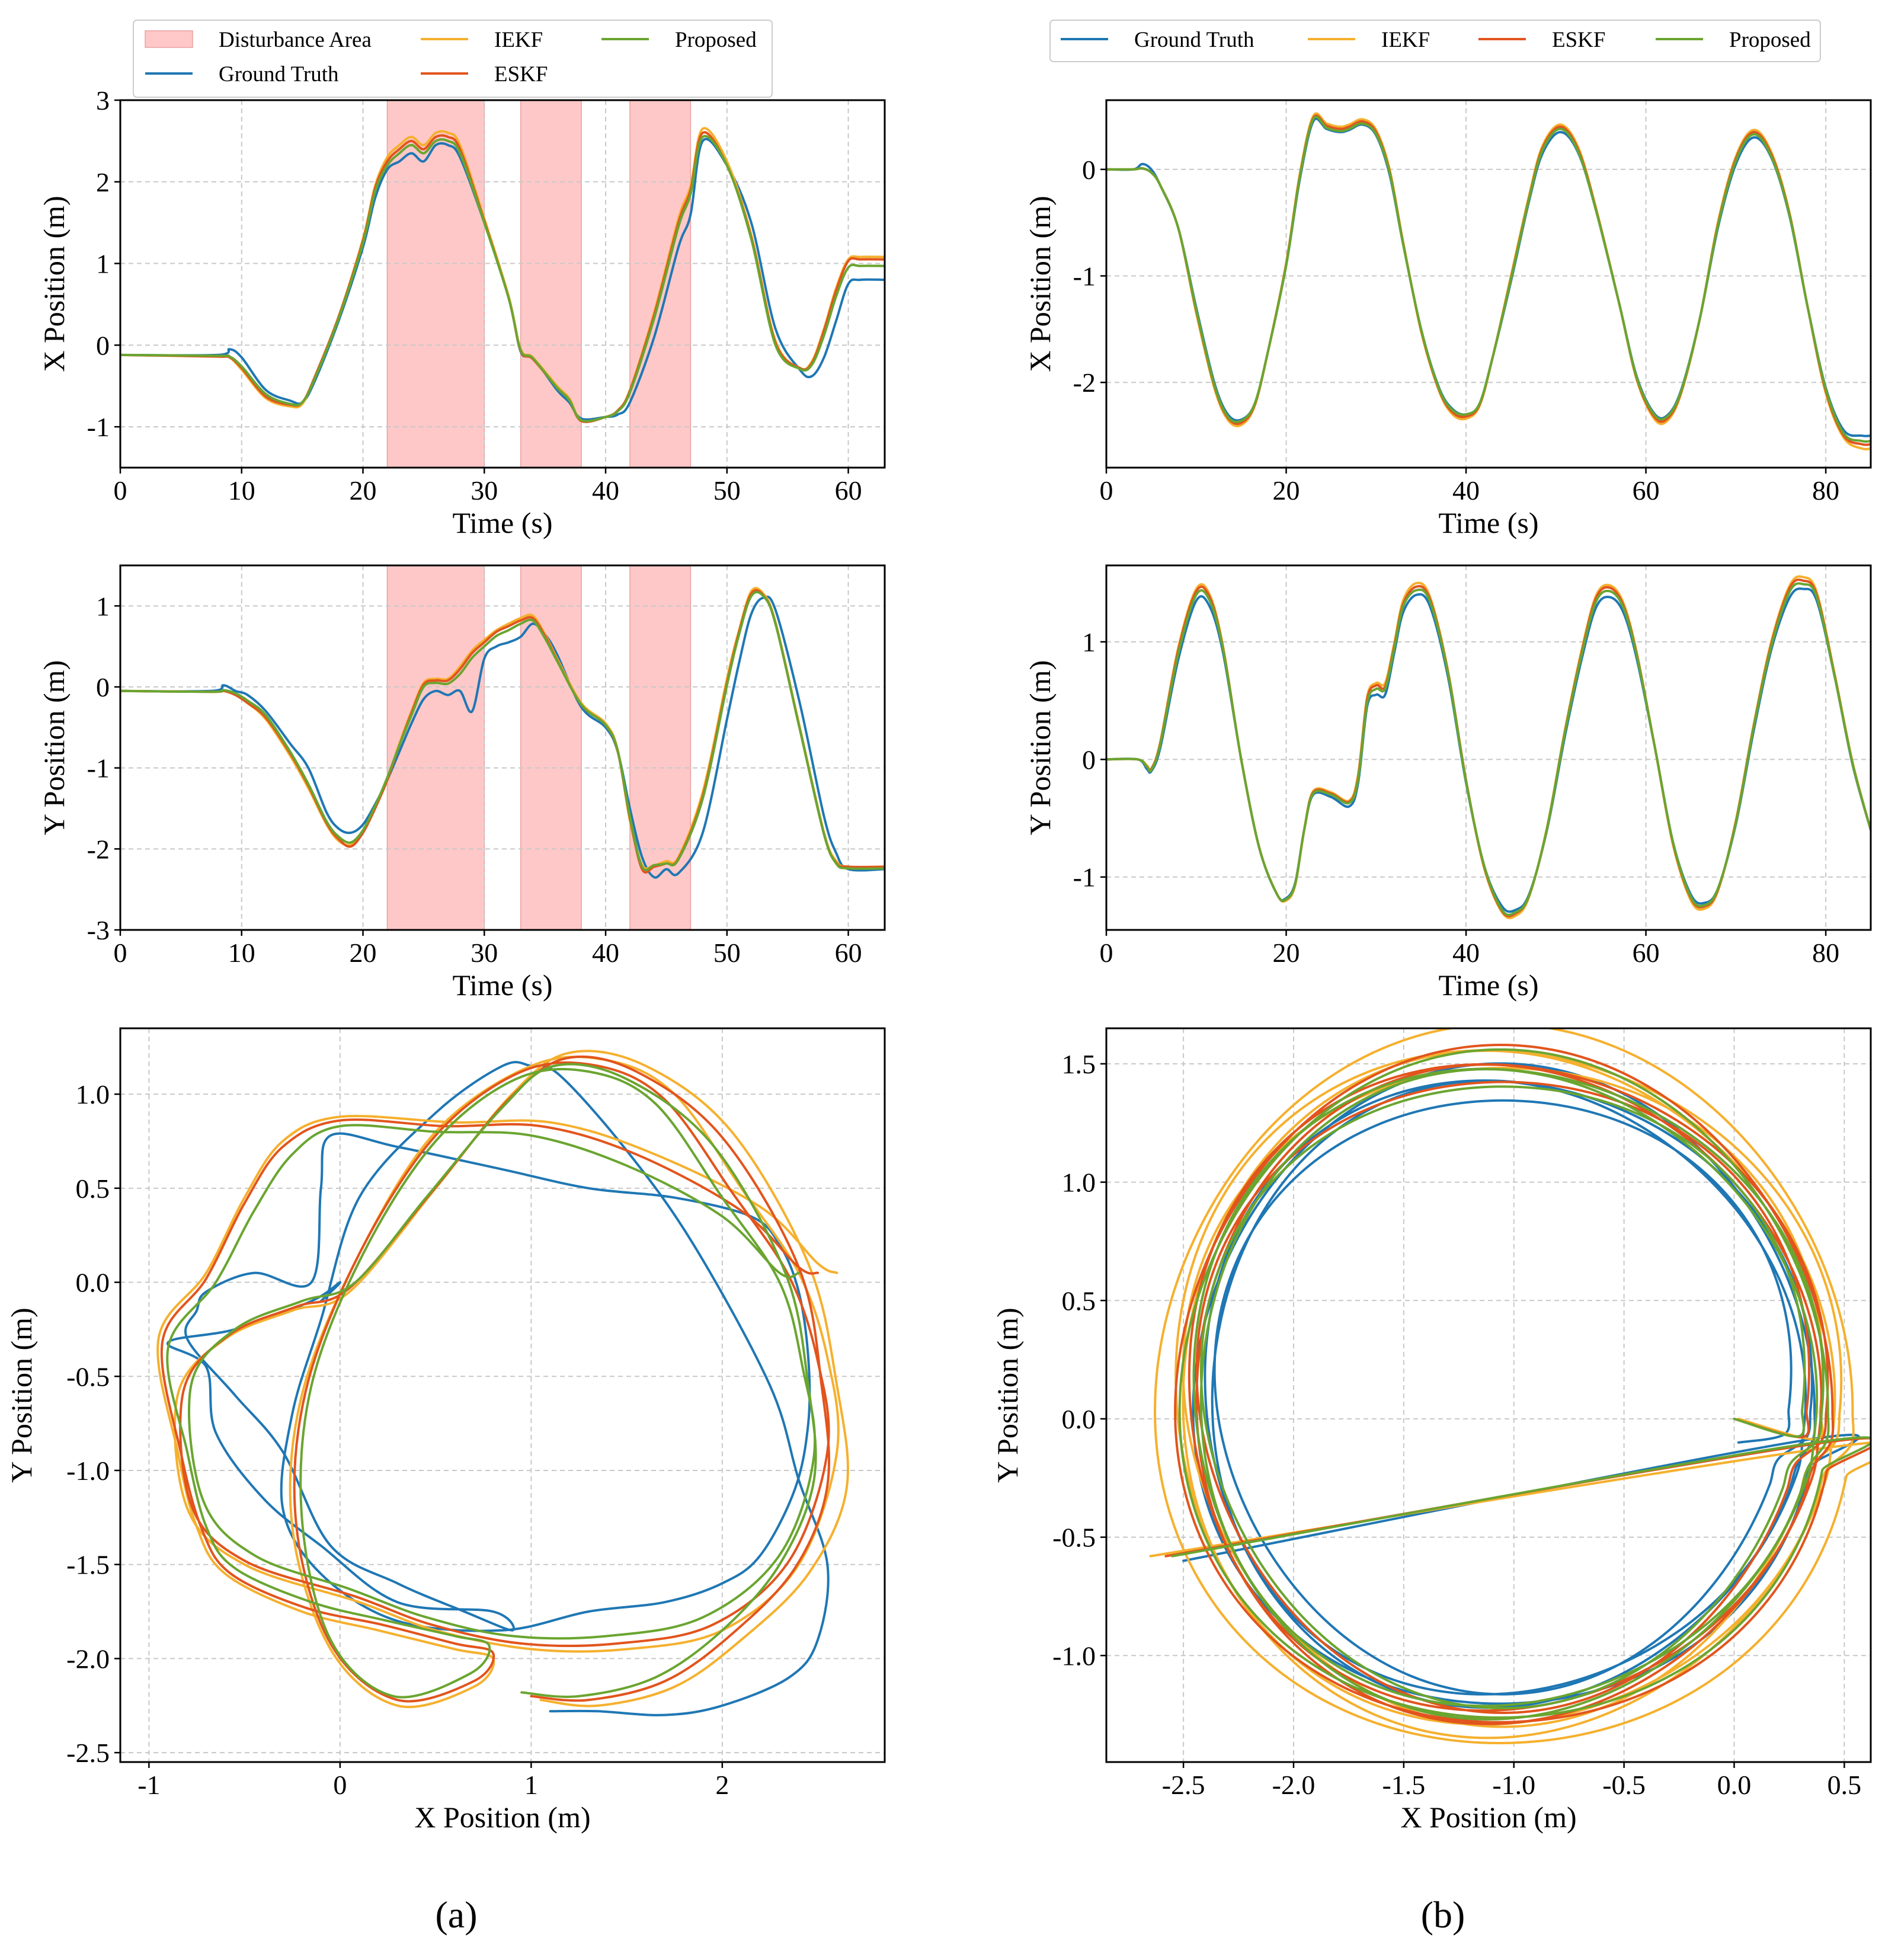  What do you see at coordinates (1734, 1785) in the screenshot?
I see `x-tick-label: 0.0` at bounding box center [1734, 1785].